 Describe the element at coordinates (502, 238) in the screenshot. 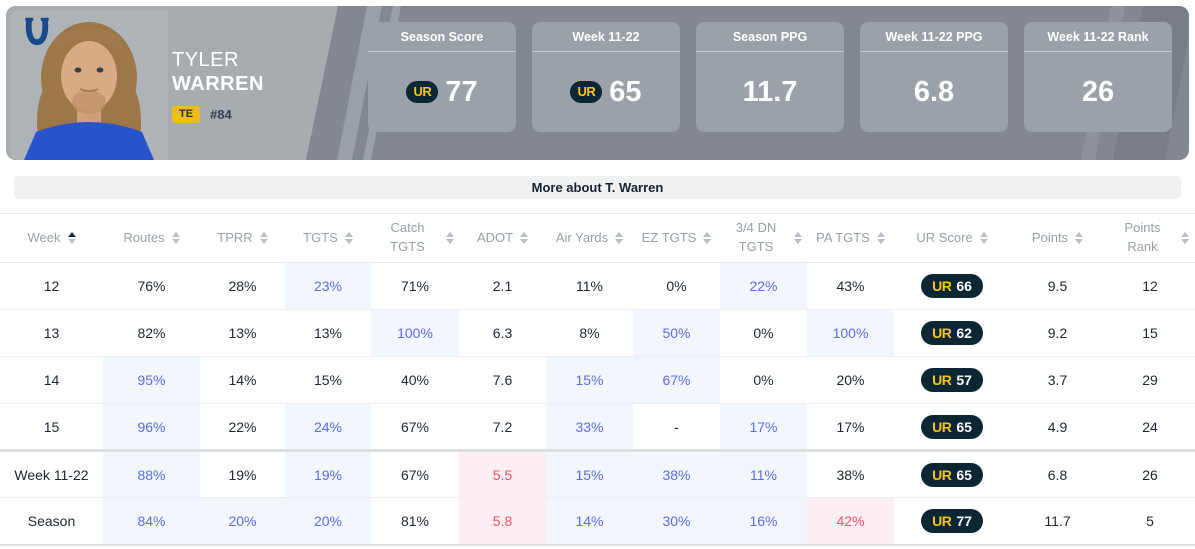

I see `col-header-adot: ADOT` at that location.